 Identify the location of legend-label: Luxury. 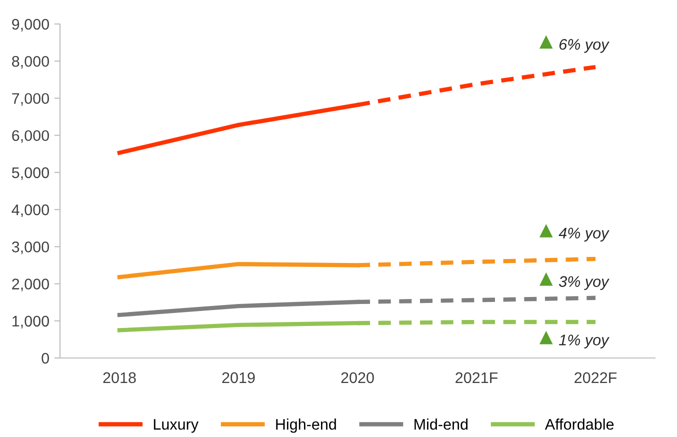
(176, 426).